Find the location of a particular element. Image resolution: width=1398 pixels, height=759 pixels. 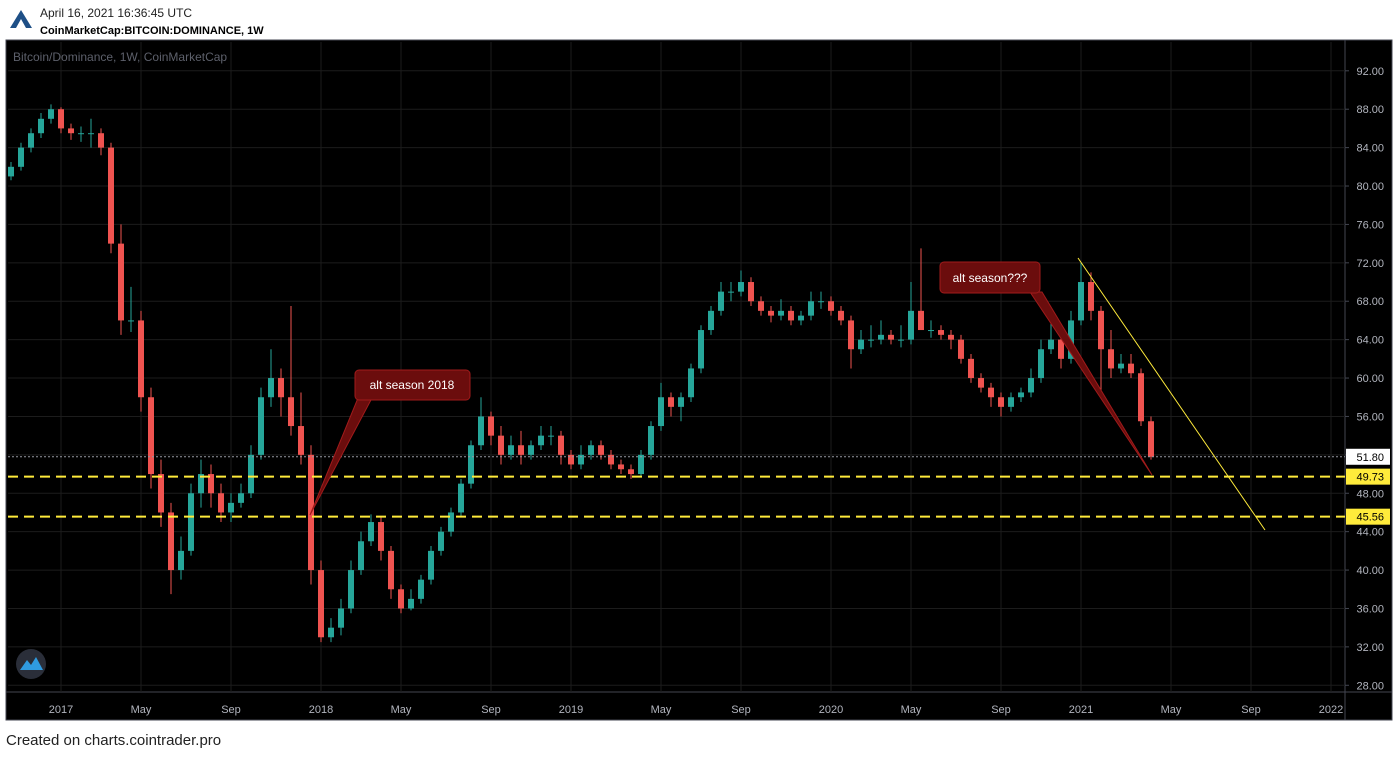

y-tick-label: 48.00 is located at coordinates (1370, 494).